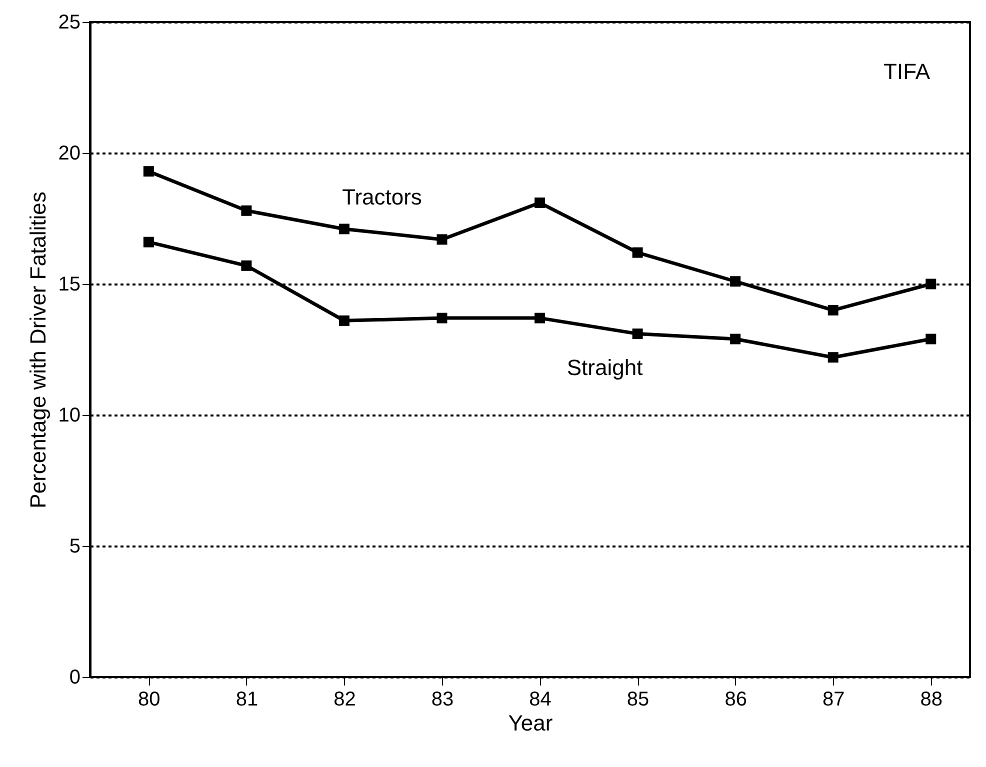  Describe the element at coordinates (735, 699) in the screenshot. I see `x-tick-label: 86` at that location.